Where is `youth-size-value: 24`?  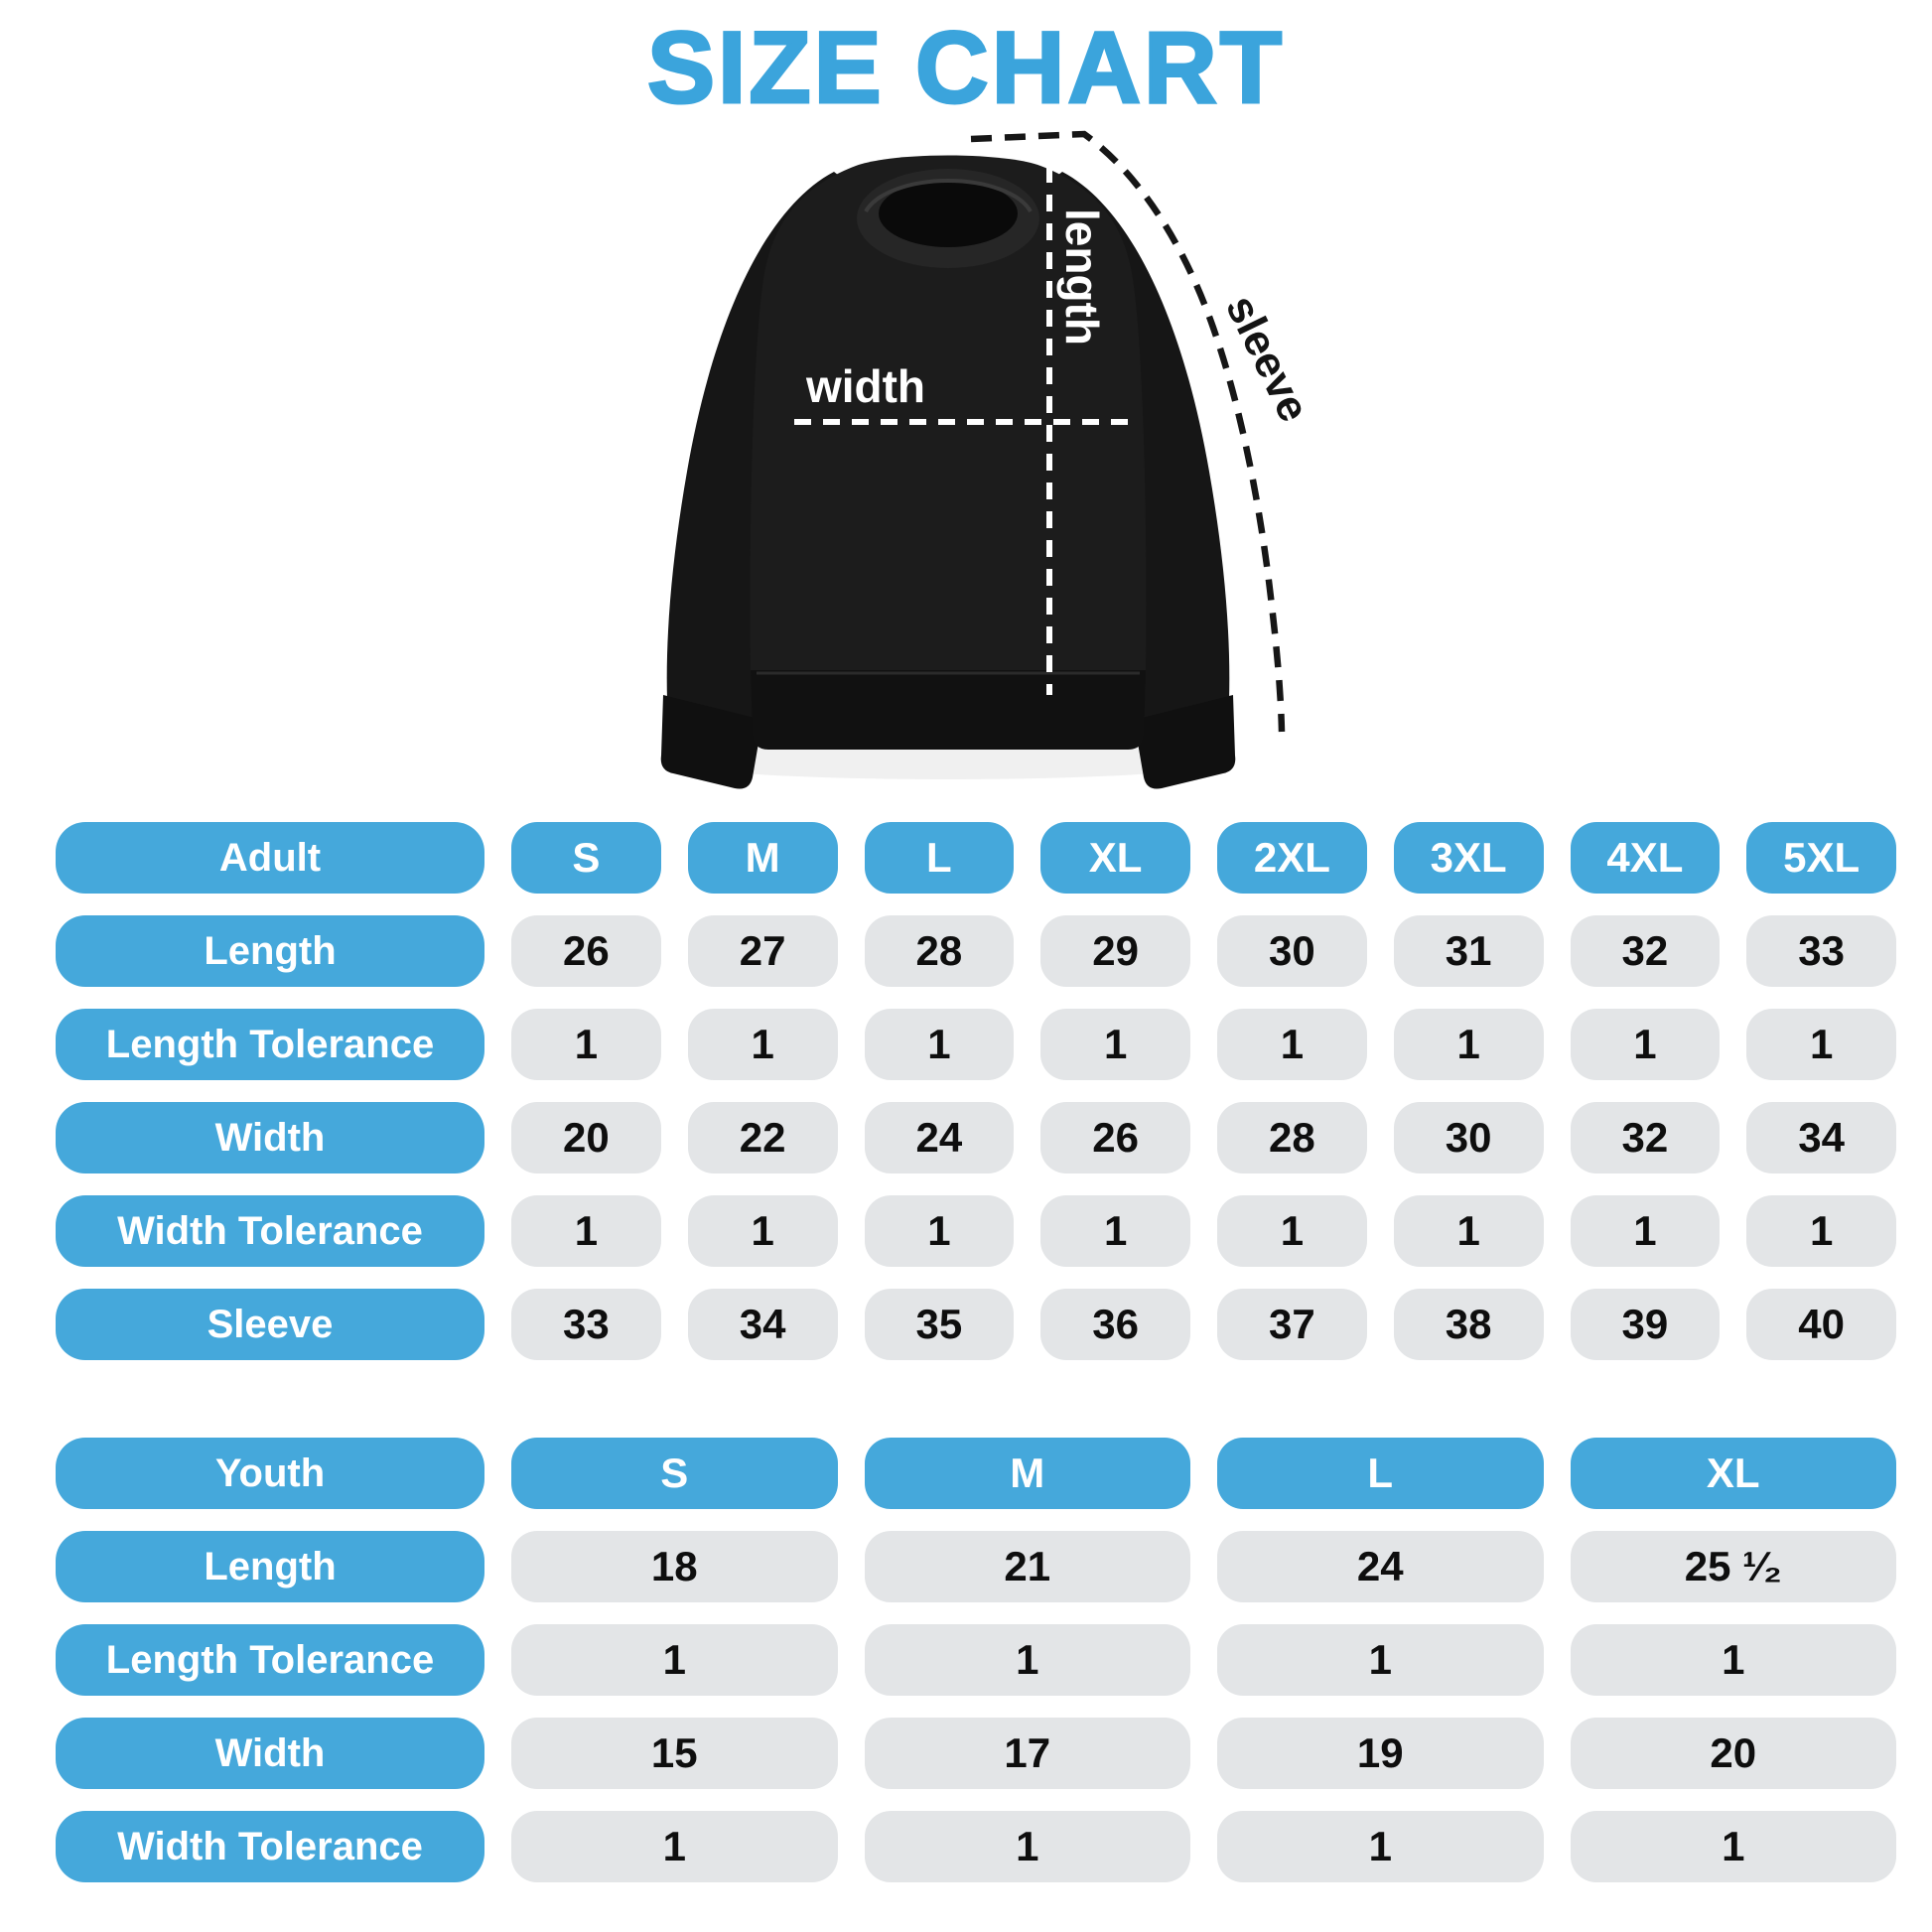
youth-size-value: 24 is located at coordinates (1380, 1566).